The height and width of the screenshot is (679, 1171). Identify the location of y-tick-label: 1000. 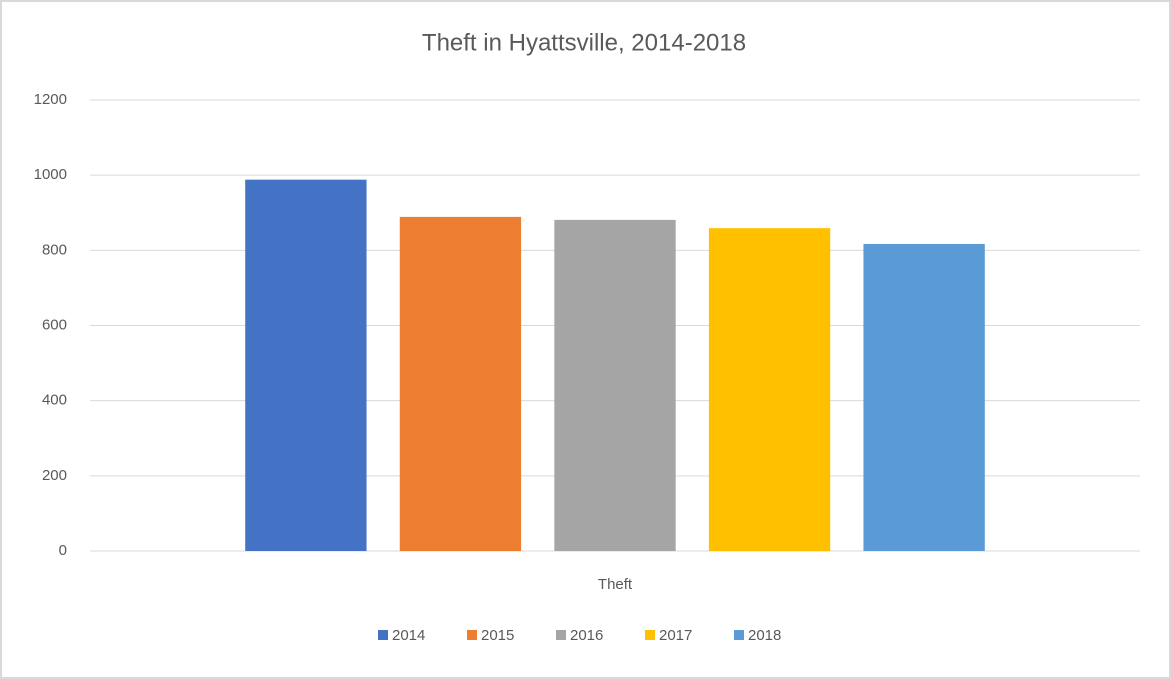
(50, 174).